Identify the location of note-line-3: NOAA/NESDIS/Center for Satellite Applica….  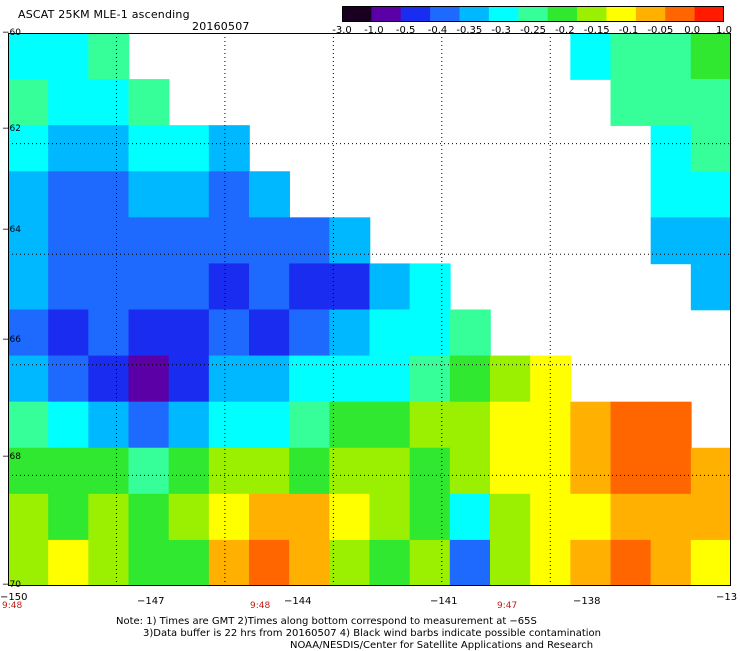
(442, 645).